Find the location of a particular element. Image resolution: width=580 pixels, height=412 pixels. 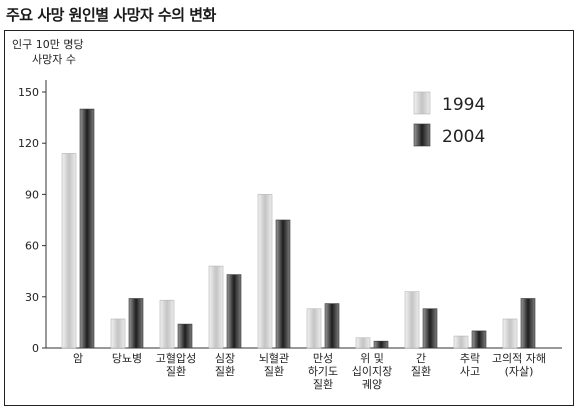

x-category-label: 사고 is located at coordinates (470, 371).